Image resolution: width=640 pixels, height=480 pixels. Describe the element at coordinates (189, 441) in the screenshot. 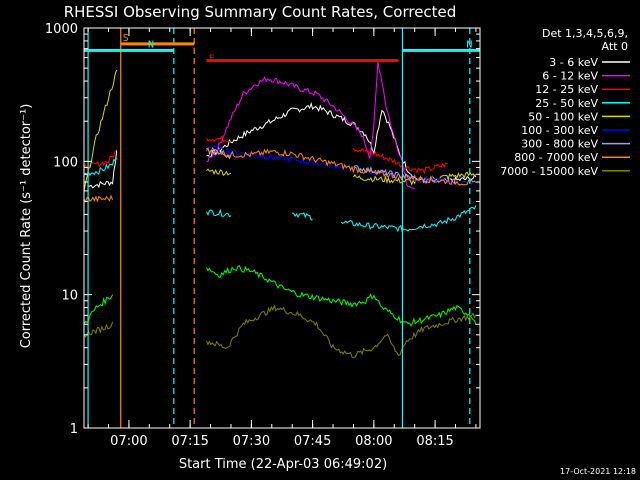

I see `x-tick-label-1: 07:15` at that location.